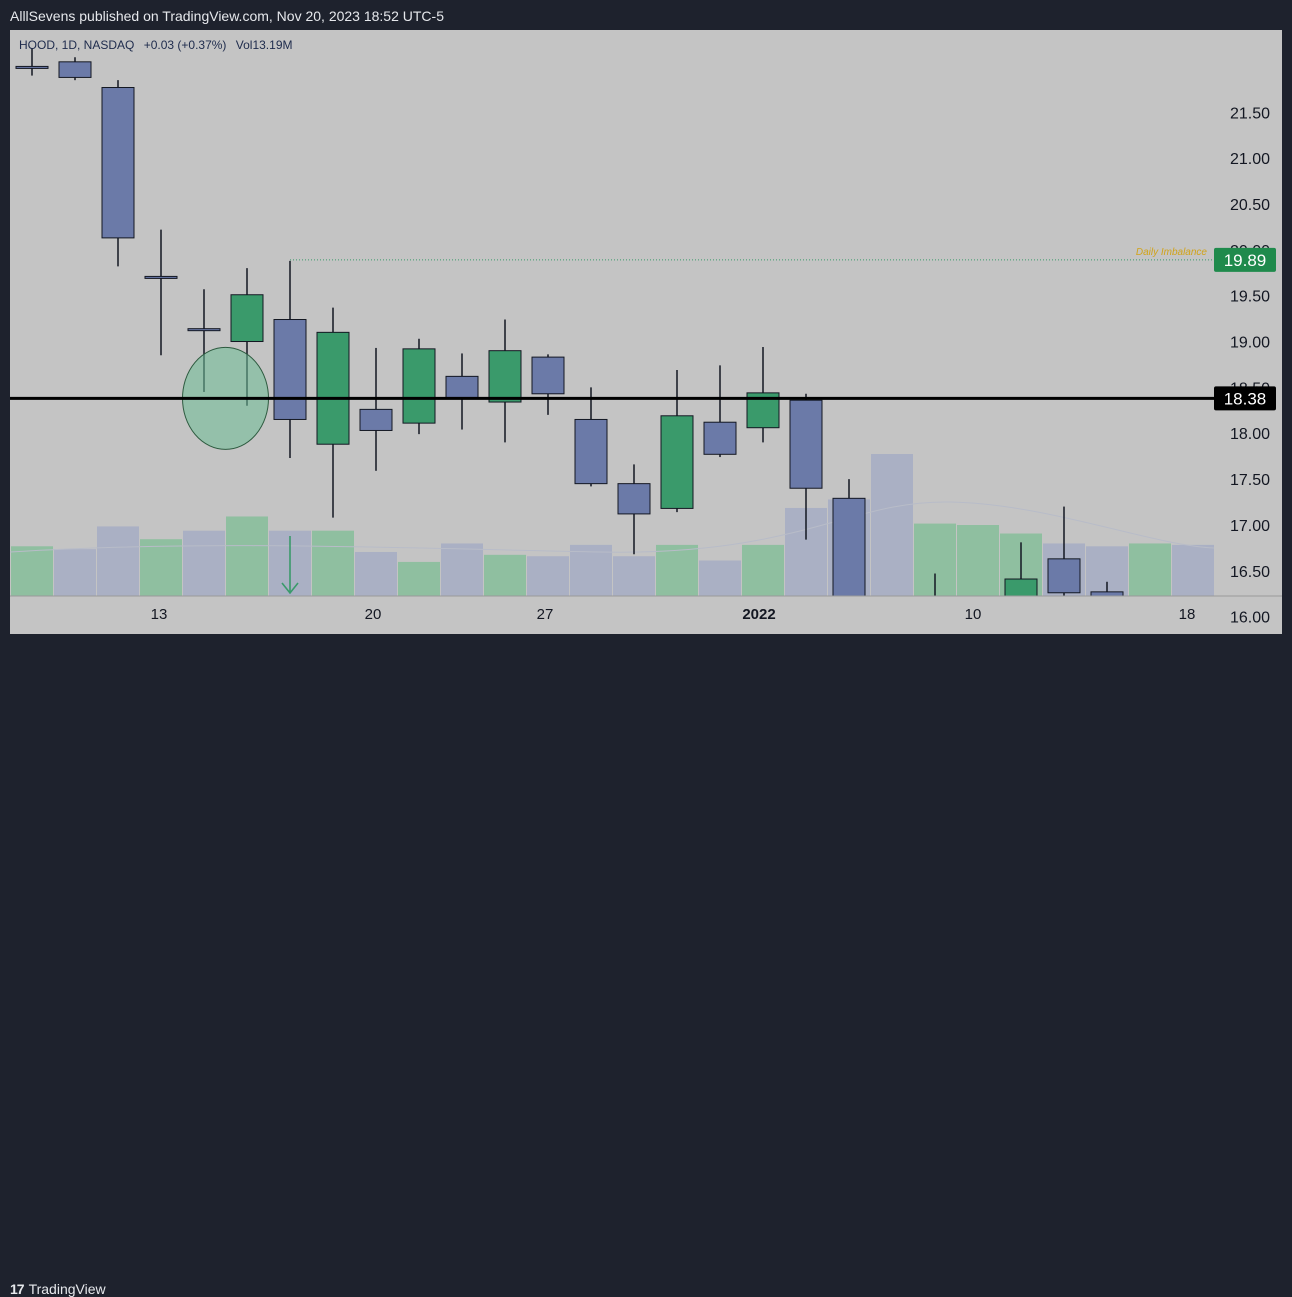 The width and height of the screenshot is (1292, 1297). I want to click on imbalance-value: 19.89, so click(1245, 260).